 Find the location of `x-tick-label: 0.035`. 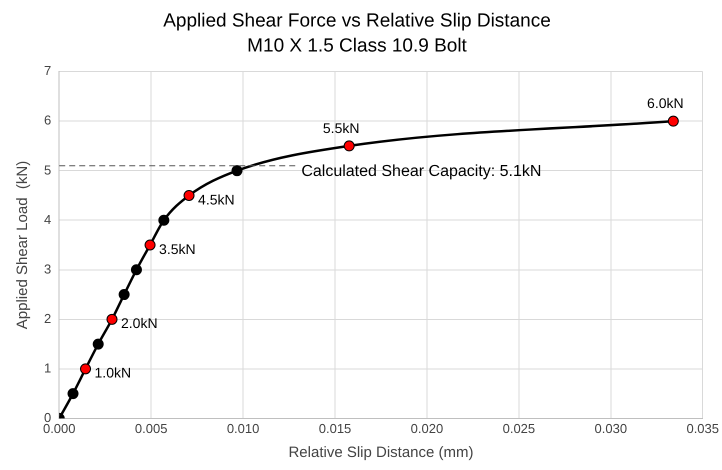

x-tick-label: 0.035 is located at coordinates (703, 428).